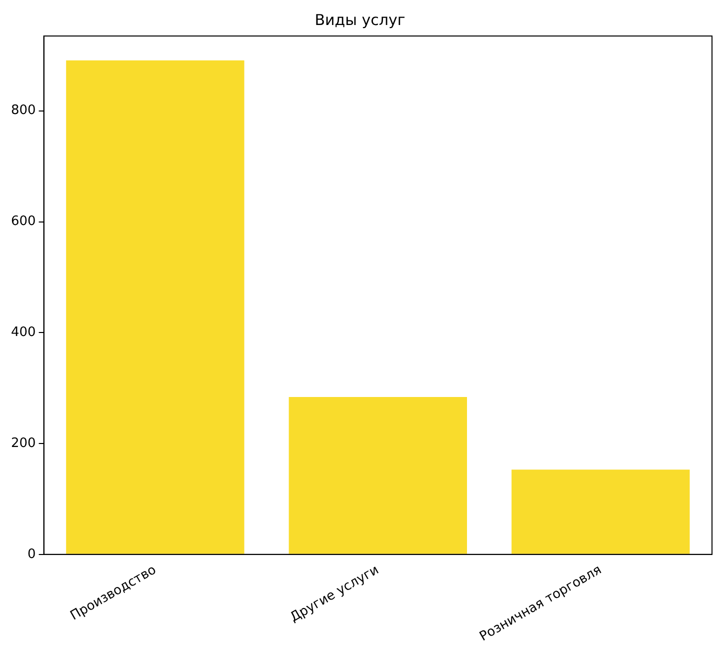 The width and height of the screenshot is (726, 667). What do you see at coordinates (23, 222) in the screenshot?
I see `y-tick-label: 600` at bounding box center [23, 222].